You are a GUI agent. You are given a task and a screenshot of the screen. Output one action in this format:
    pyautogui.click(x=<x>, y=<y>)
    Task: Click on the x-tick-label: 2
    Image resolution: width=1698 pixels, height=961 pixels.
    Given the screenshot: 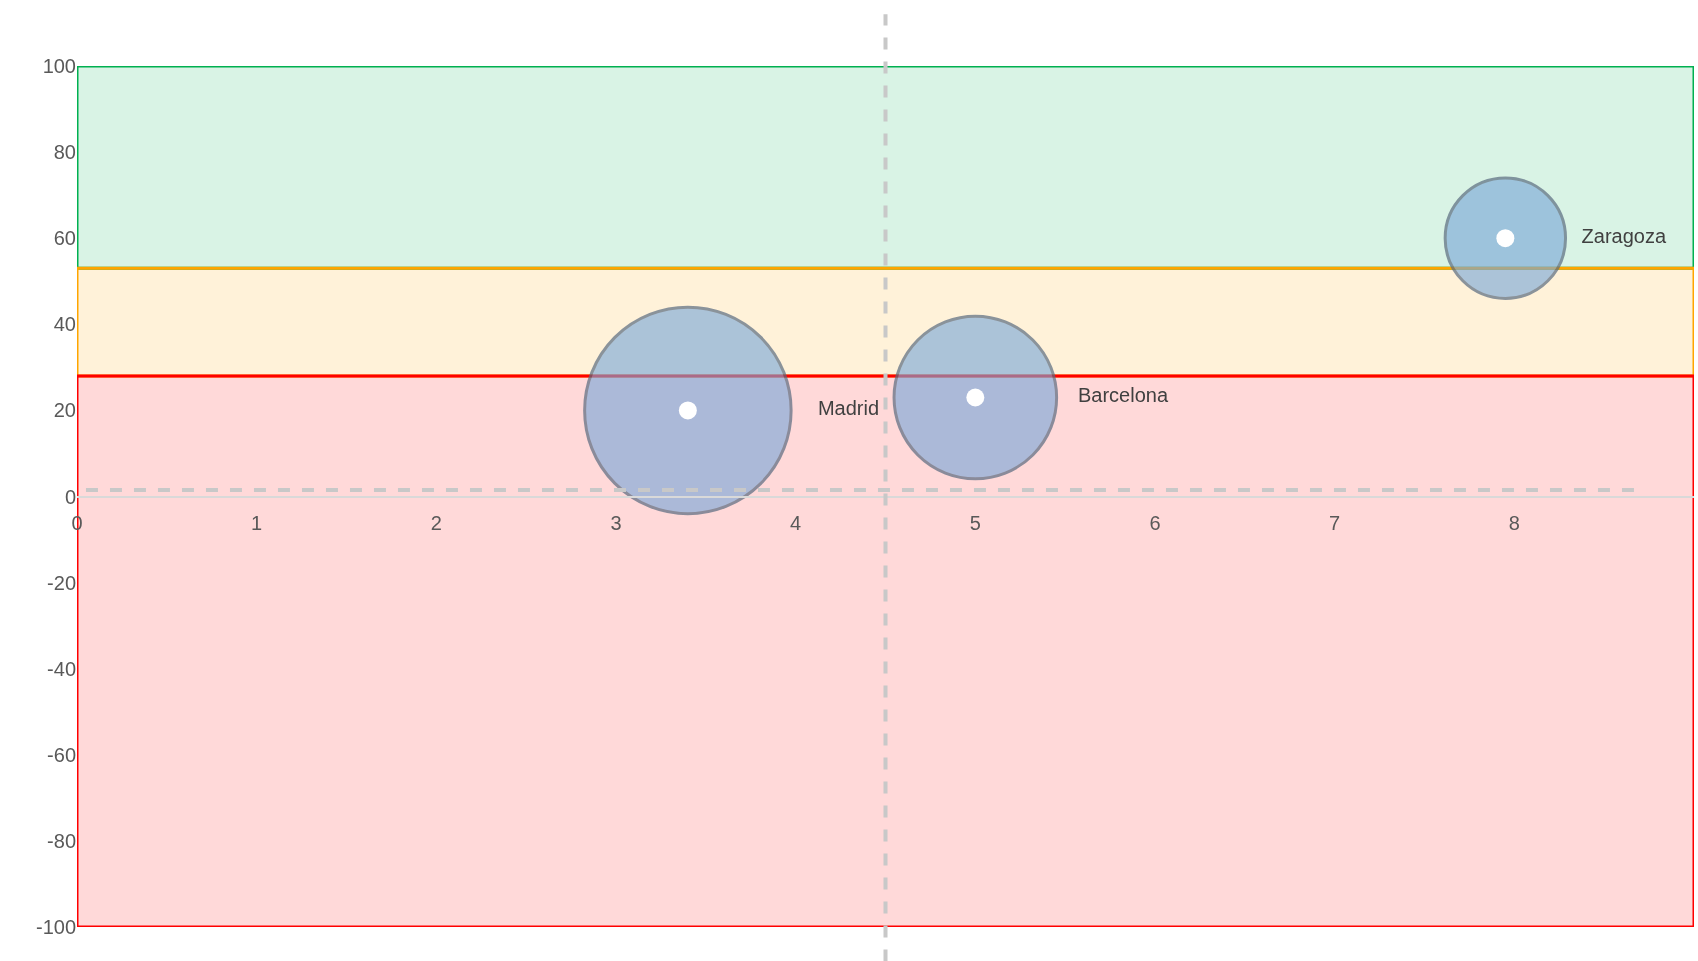 What is the action you would take?
    pyautogui.click(x=436, y=522)
    